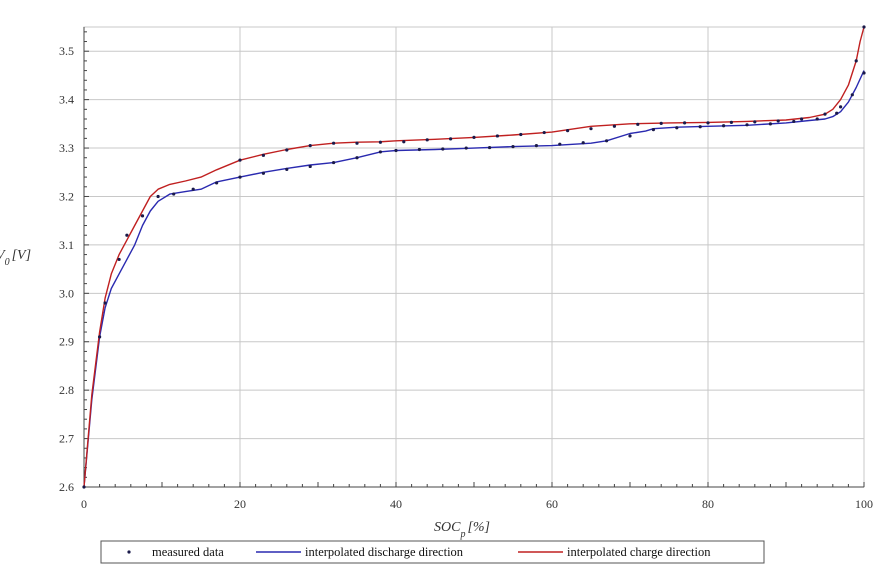  Describe the element at coordinates (240, 504) in the screenshot. I see `x-tick-label: 20` at that location.